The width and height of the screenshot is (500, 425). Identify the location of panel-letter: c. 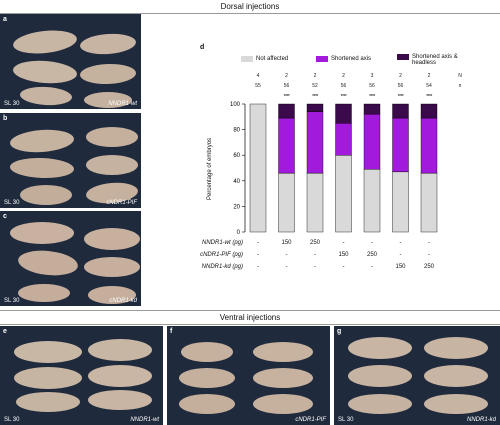
(5, 216).